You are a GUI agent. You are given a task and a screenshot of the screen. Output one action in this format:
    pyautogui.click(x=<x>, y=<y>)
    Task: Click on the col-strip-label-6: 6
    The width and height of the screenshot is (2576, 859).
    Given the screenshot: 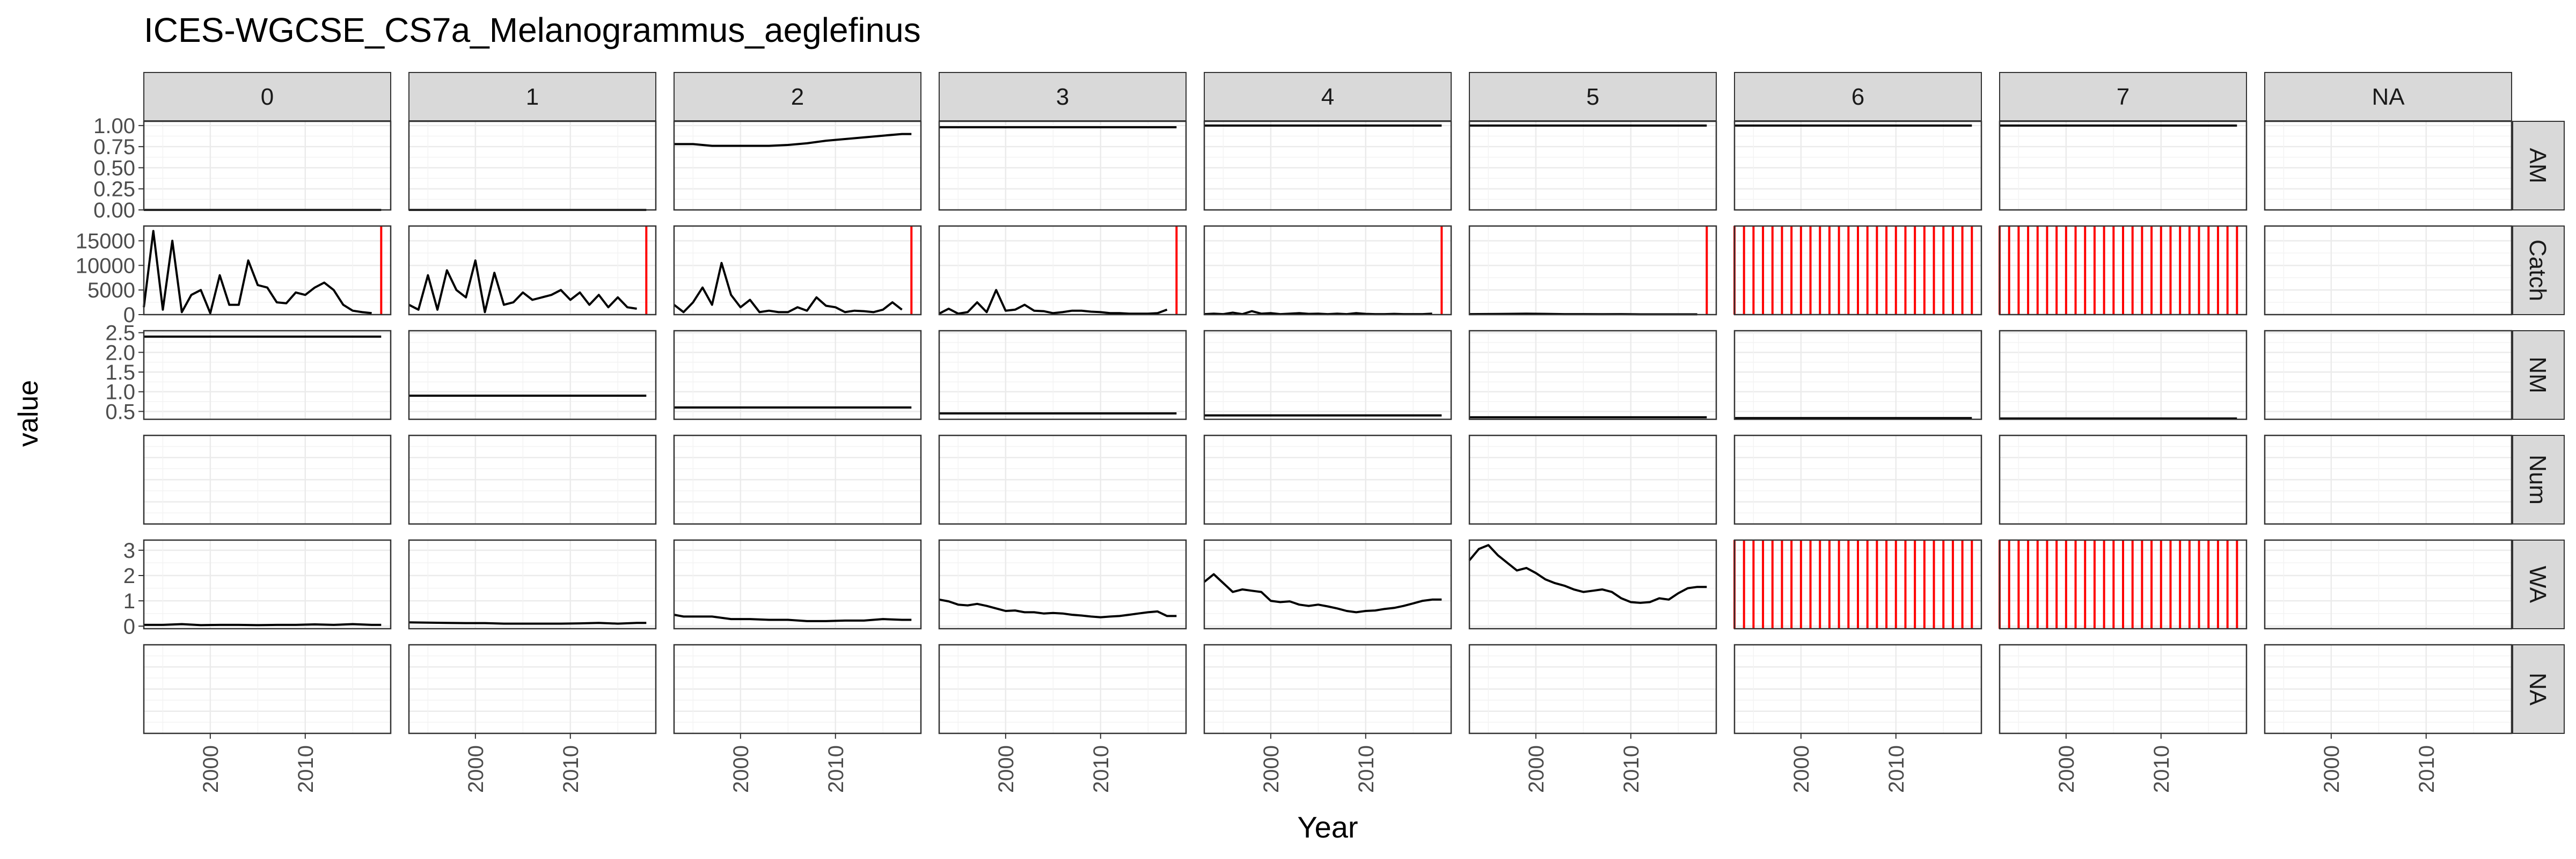 What is the action you would take?
    pyautogui.click(x=1857, y=97)
    